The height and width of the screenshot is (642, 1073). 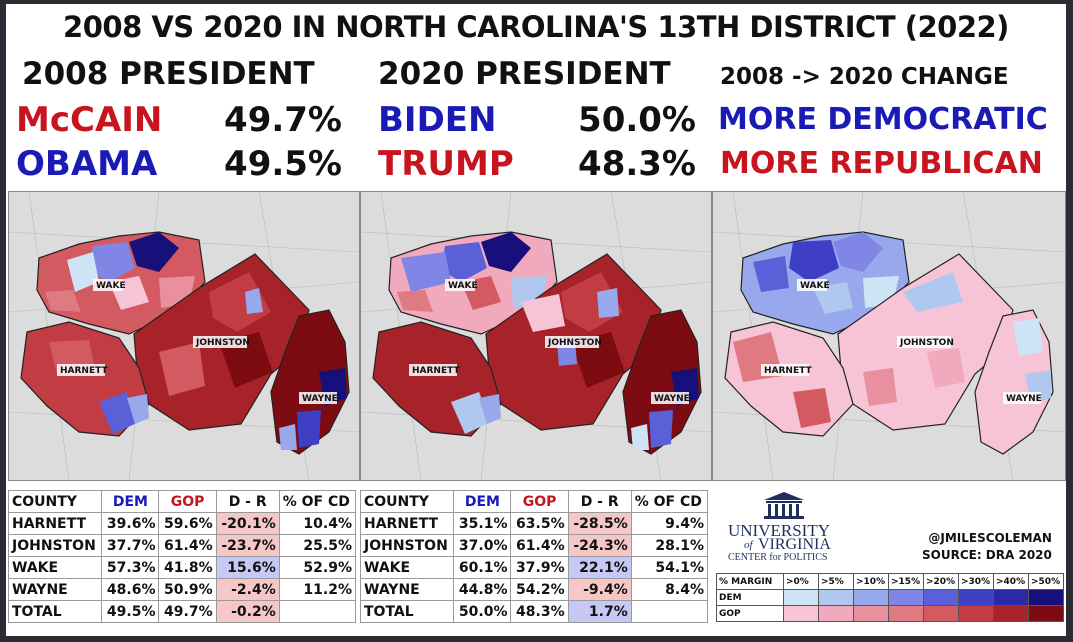 I want to click on candidate-obama: OBAMA, so click(x=87, y=164).